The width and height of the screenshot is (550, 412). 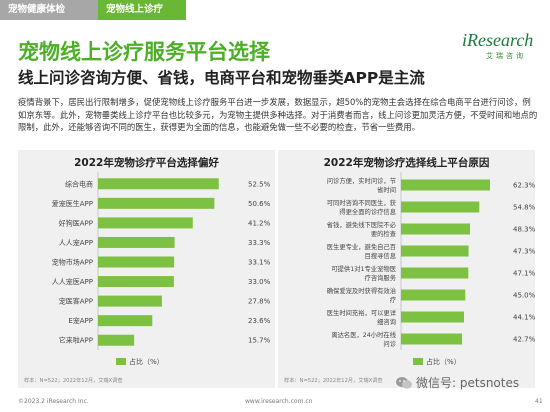 I want to click on wechat-watermark: 微信号: petsnotes, so click(x=457, y=382).